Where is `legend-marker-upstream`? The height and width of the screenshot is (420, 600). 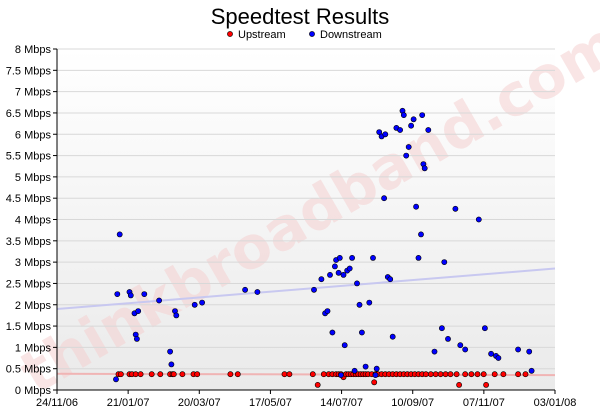 legend-marker-upstream is located at coordinates (230, 34).